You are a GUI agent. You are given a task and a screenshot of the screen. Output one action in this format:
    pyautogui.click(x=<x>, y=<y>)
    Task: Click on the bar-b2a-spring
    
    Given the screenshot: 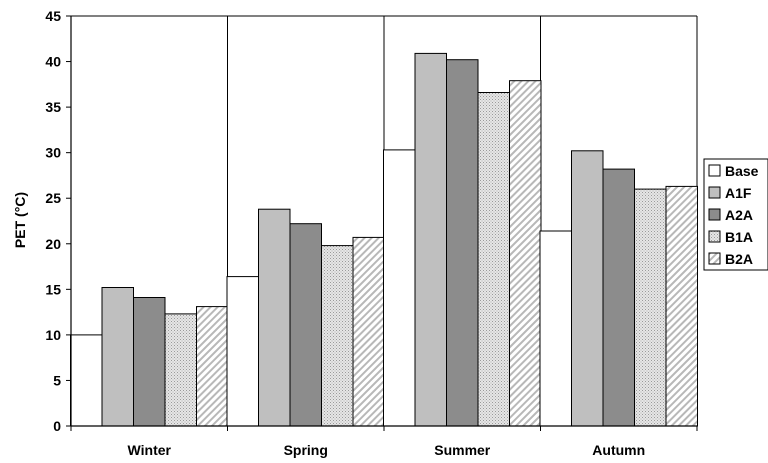 What is the action you would take?
    pyautogui.click(x=368, y=331)
    